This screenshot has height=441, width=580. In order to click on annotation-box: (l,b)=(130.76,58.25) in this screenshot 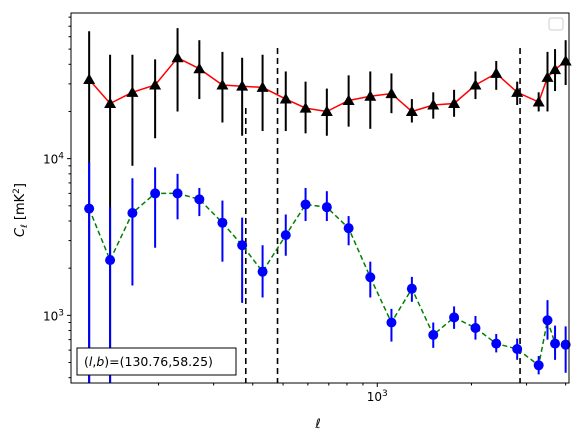, I will do `click(156, 361)`.